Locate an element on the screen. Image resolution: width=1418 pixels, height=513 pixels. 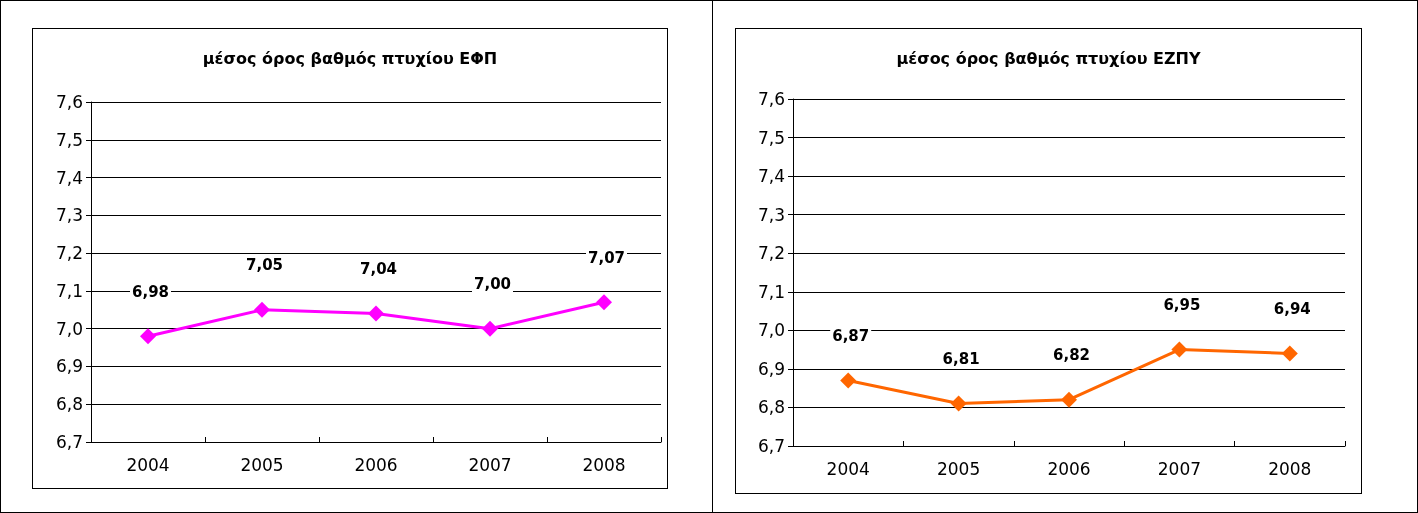
data-label: 6,87 is located at coordinates (851, 335).